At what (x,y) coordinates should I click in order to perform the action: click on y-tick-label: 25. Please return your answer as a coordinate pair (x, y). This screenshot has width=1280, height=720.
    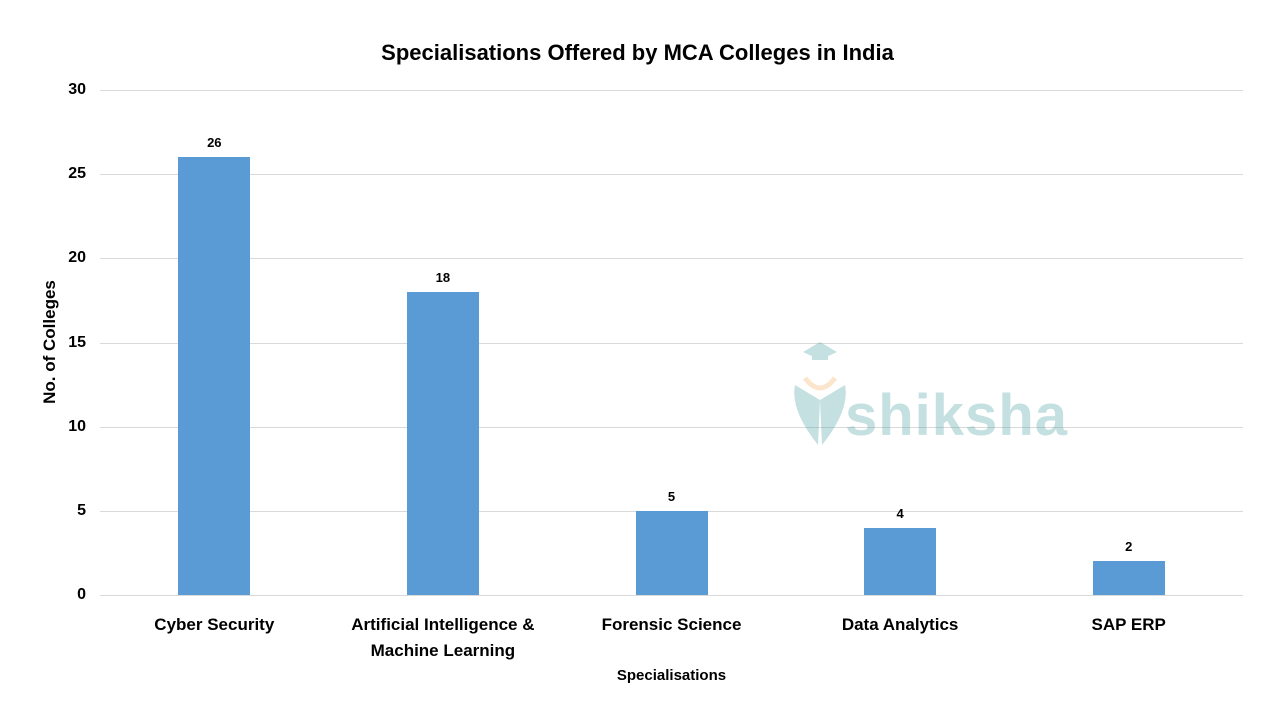
    Looking at the image, I should click on (77, 174).